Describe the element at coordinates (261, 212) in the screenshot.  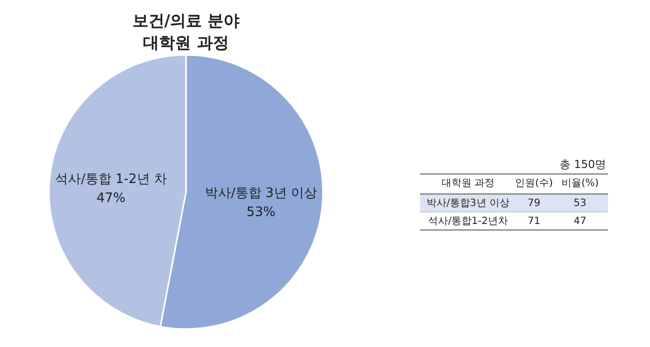
I see `data-label: 53%` at that location.